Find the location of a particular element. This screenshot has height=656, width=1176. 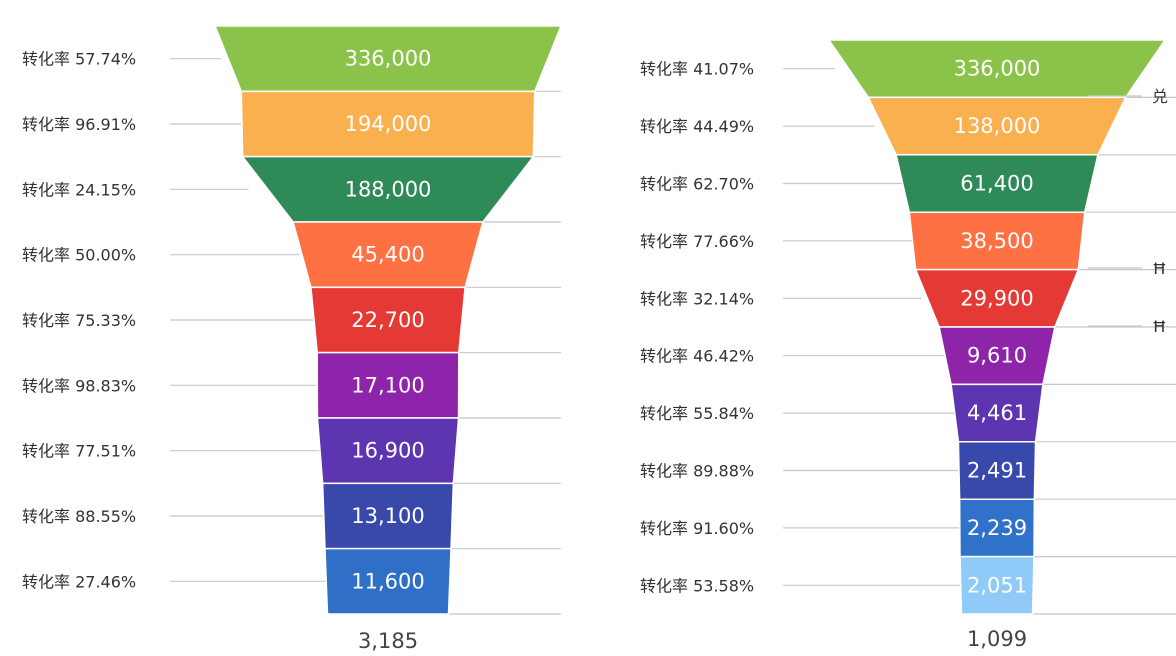

segment-value-label: 2,491 is located at coordinates (997, 471).